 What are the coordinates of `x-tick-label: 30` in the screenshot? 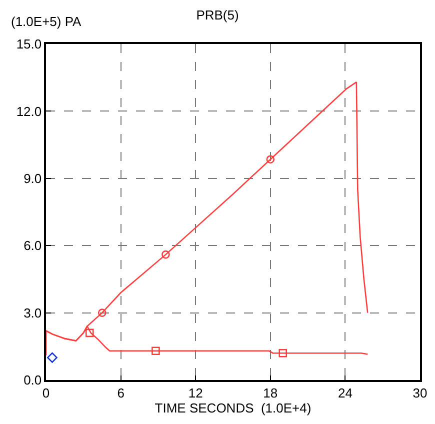 It's located at (420, 392).